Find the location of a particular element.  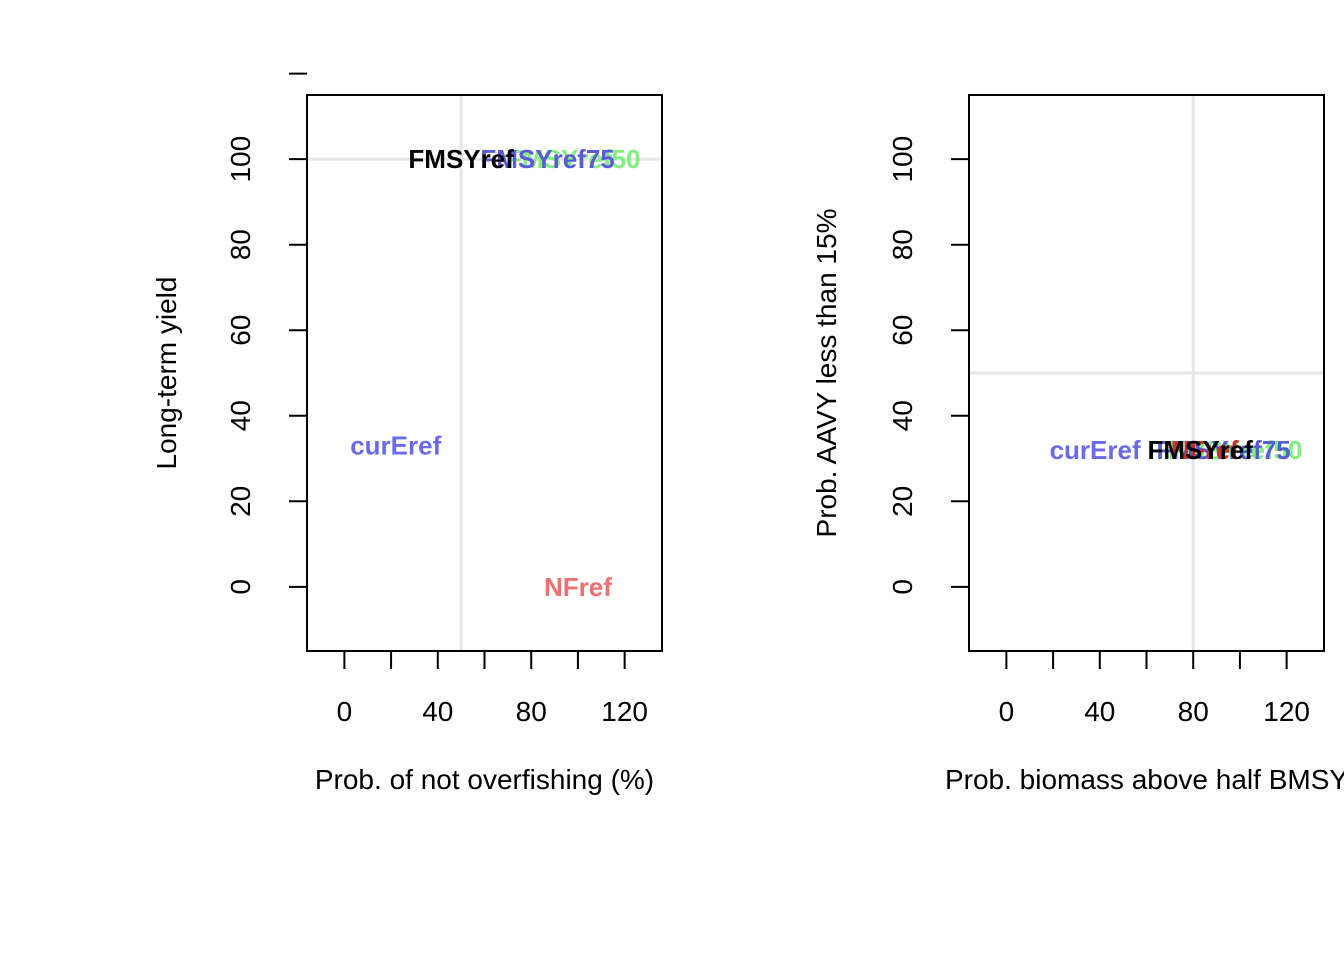

x-axis-label: Prob. biomass above half BMSY is located at coordinates (1144, 779).